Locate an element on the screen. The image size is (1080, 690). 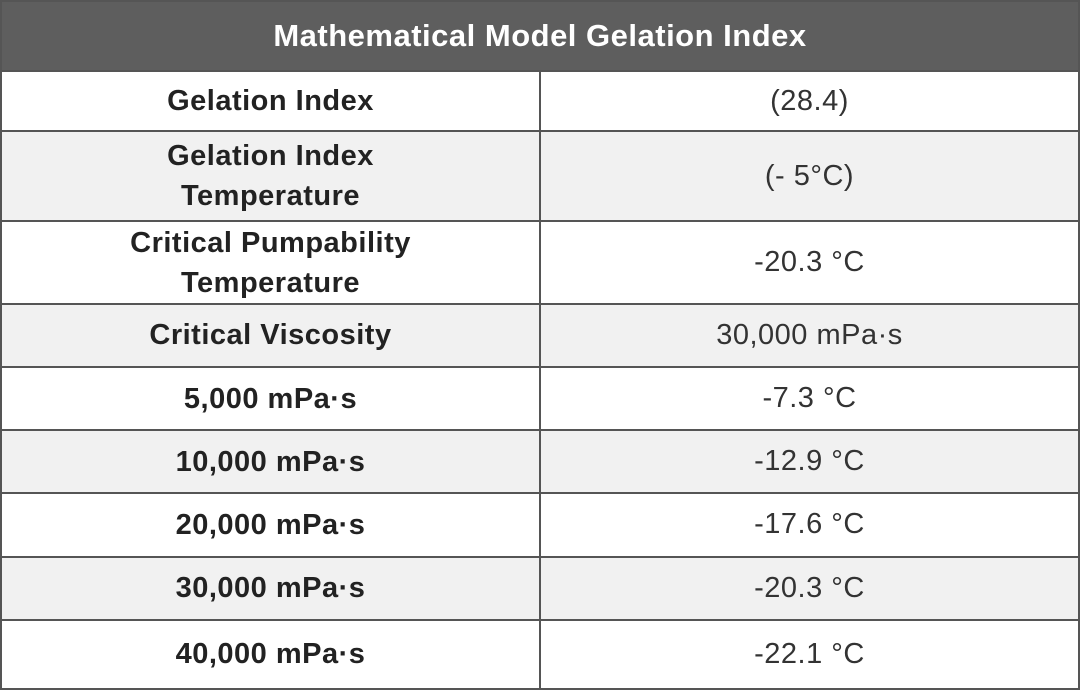
row-label-cell: Critical Viscosity is located at coordinates (270, 335).